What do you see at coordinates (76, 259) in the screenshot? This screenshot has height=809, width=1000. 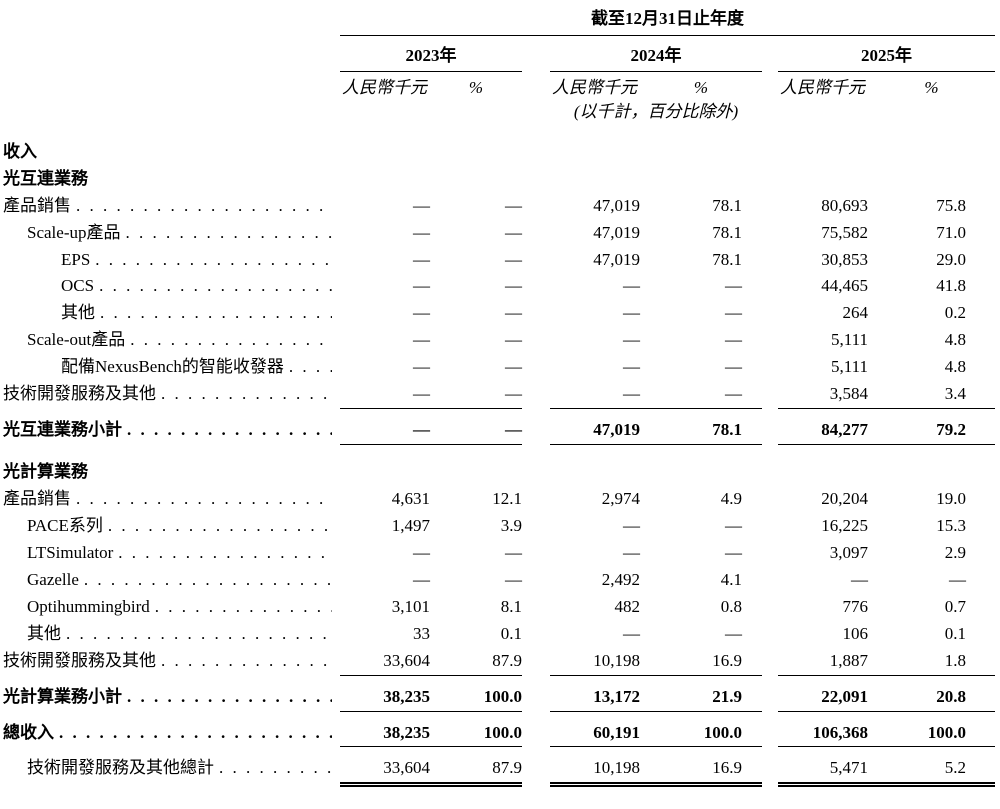 I see `row-label-text: EPS` at bounding box center [76, 259].